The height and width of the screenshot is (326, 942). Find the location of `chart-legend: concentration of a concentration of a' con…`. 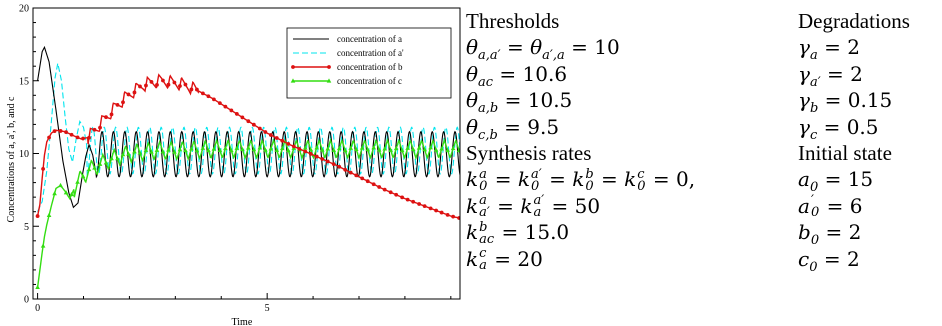

chart-legend: concentration of a concentration of a' con… is located at coordinates (369, 63).